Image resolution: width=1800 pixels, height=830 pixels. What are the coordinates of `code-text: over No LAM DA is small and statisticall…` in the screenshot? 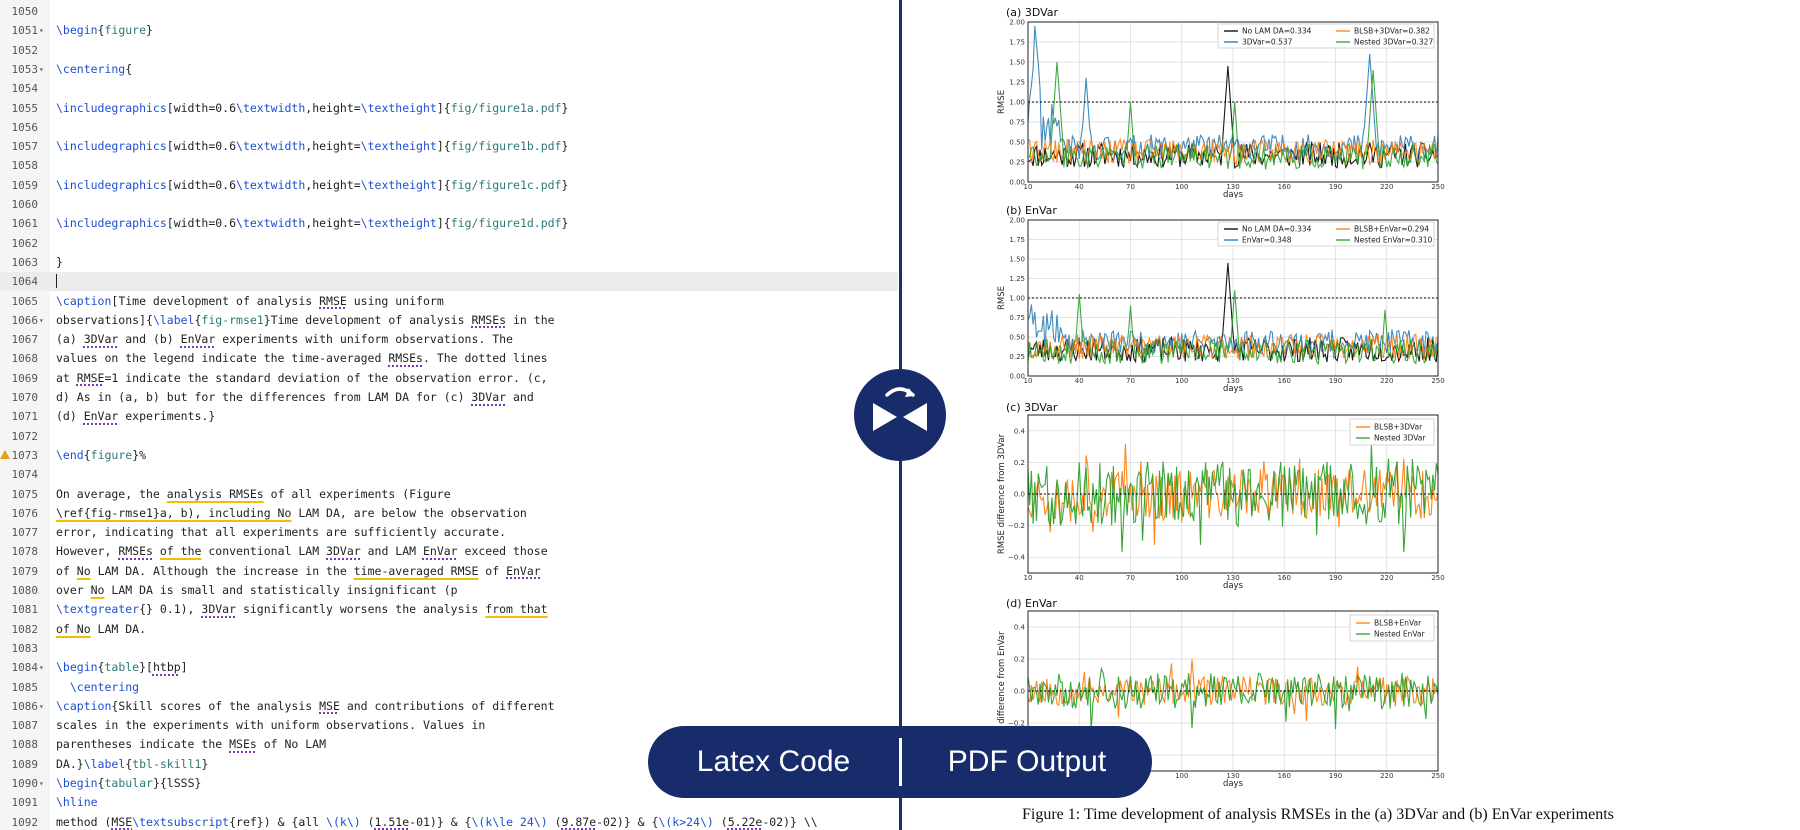 It's located at (257, 590).